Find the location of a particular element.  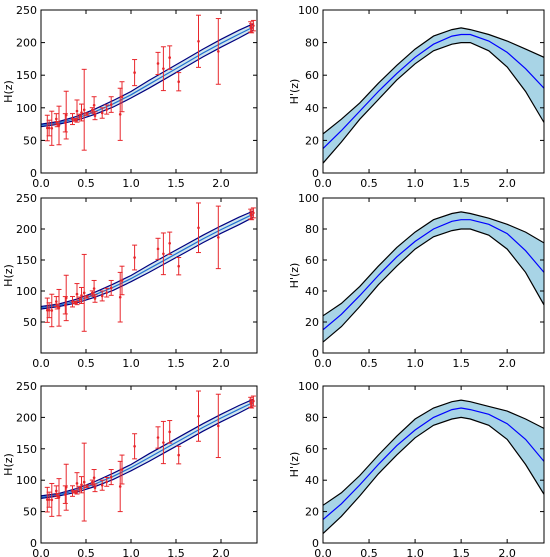

mean-line is located at coordinates (433, 91).